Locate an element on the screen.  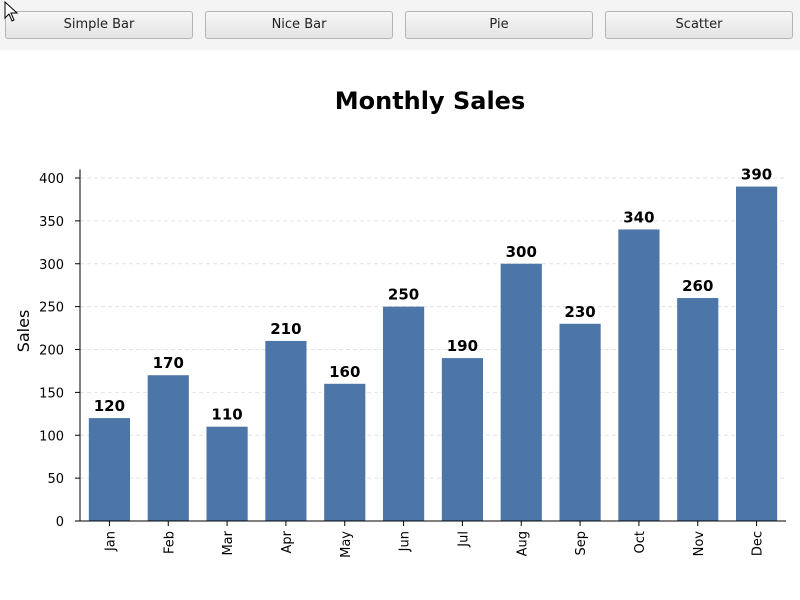
x-tick-label: May is located at coordinates (346, 544).